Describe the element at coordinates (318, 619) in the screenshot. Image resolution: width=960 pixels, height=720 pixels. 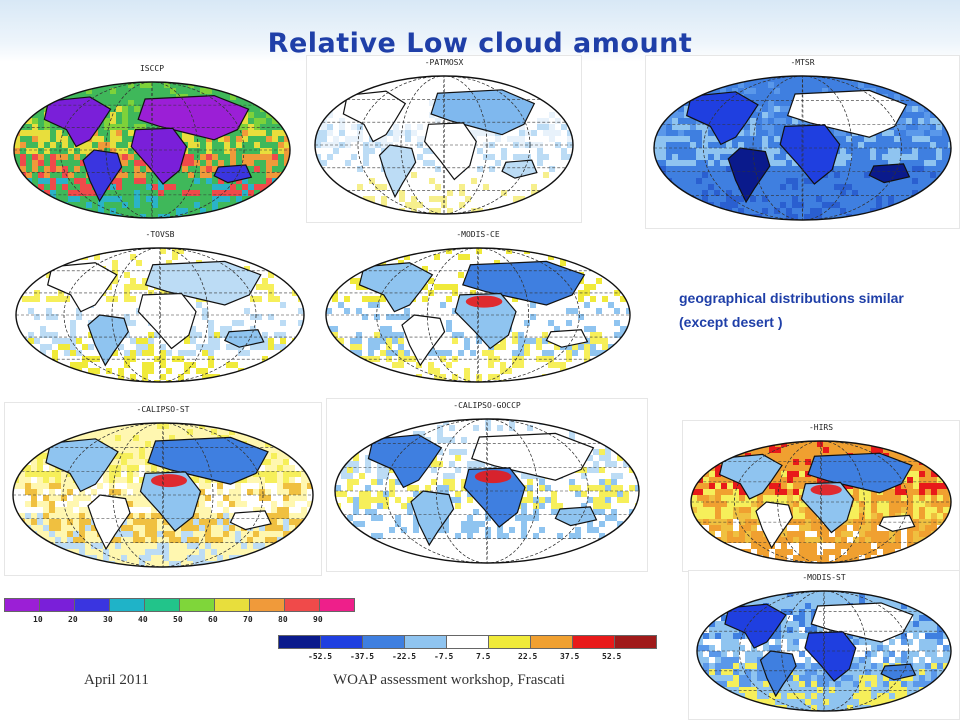
I see `colorbar-tick-label: 90` at that location.